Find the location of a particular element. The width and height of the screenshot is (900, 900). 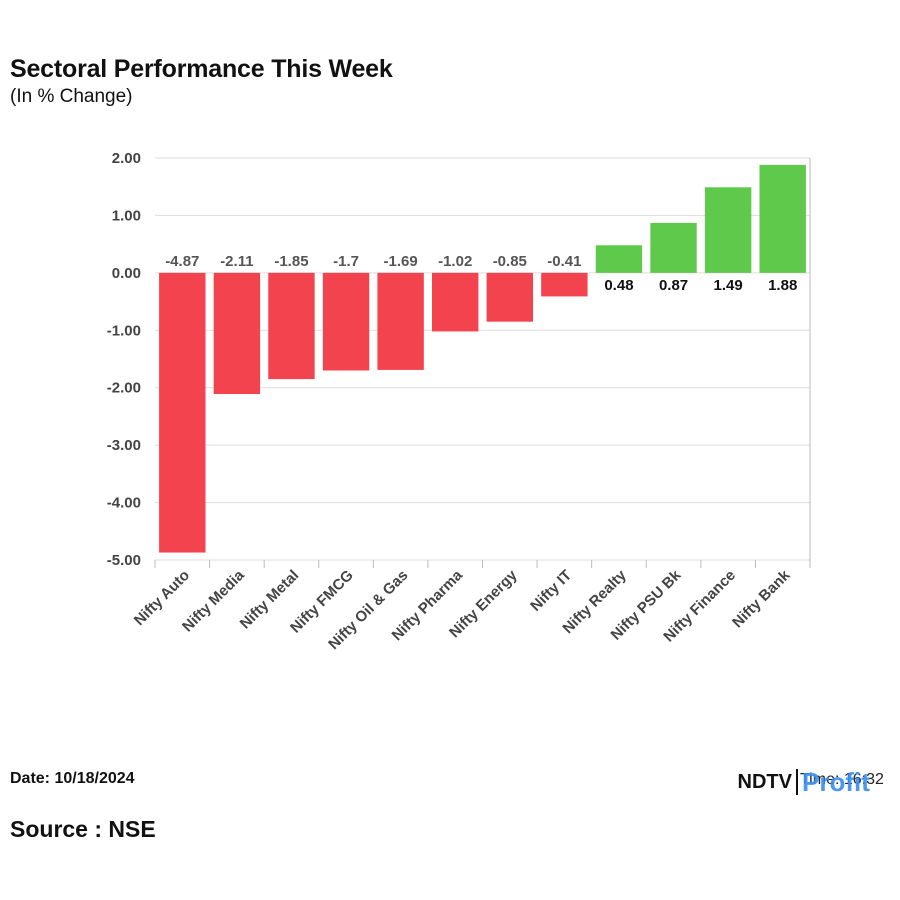

data-label: -1.02 is located at coordinates (455, 261).